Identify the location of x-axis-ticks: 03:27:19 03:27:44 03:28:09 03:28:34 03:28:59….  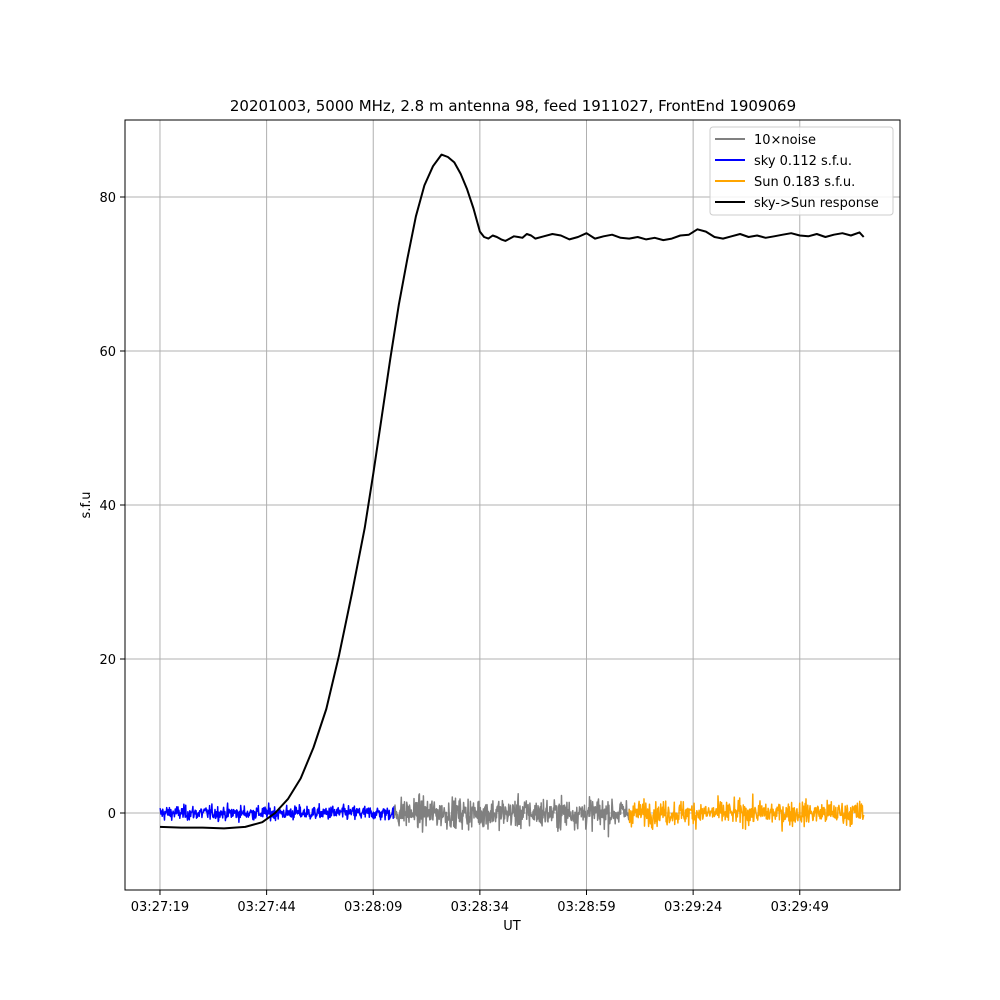
(480, 902).